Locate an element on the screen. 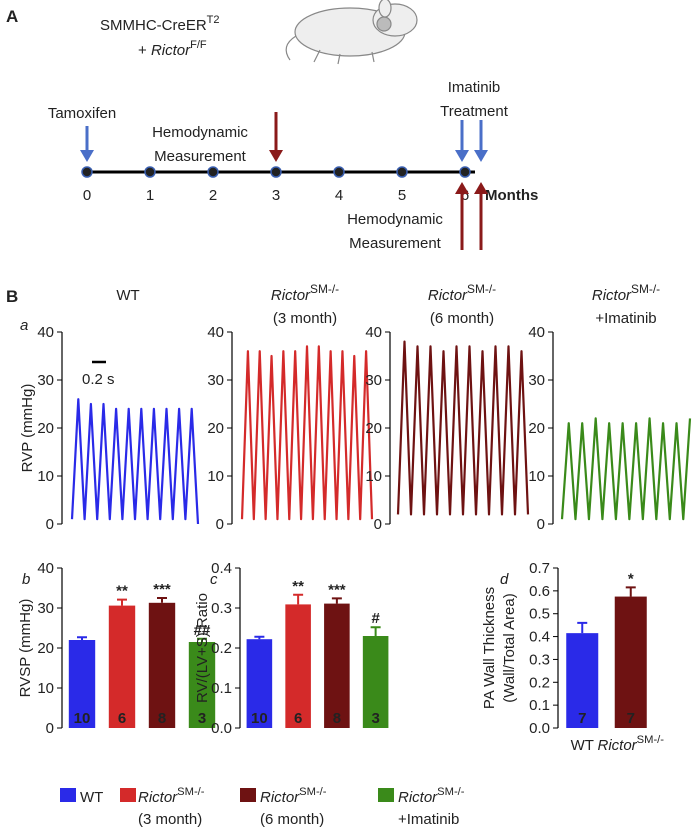 Image resolution: width=693 pixels, height=838 pixels. significance: # is located at coordinates (375, 618).